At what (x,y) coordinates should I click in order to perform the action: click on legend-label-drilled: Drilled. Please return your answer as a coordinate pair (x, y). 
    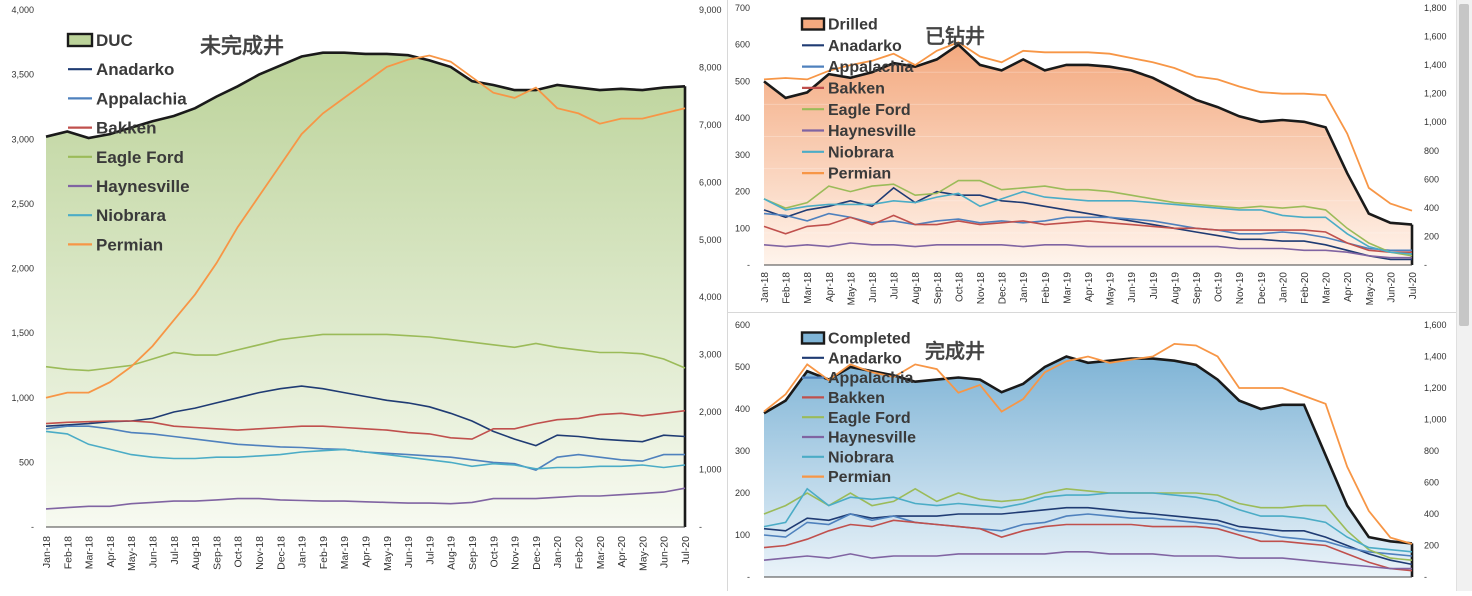
    Looking at the image, I should click on (853, 25).